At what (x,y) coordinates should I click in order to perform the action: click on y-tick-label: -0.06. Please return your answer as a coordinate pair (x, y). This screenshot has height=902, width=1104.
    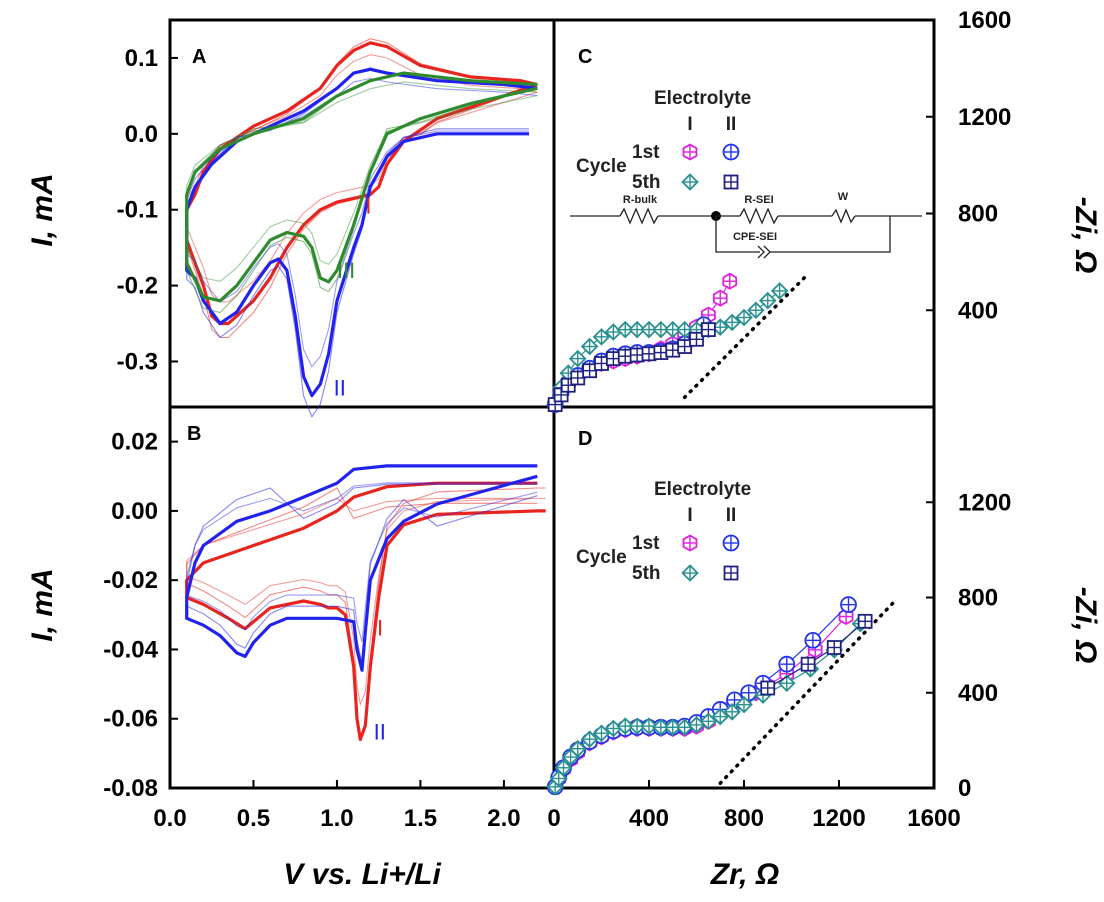
    Looking at the image, I should click on (130, 719).